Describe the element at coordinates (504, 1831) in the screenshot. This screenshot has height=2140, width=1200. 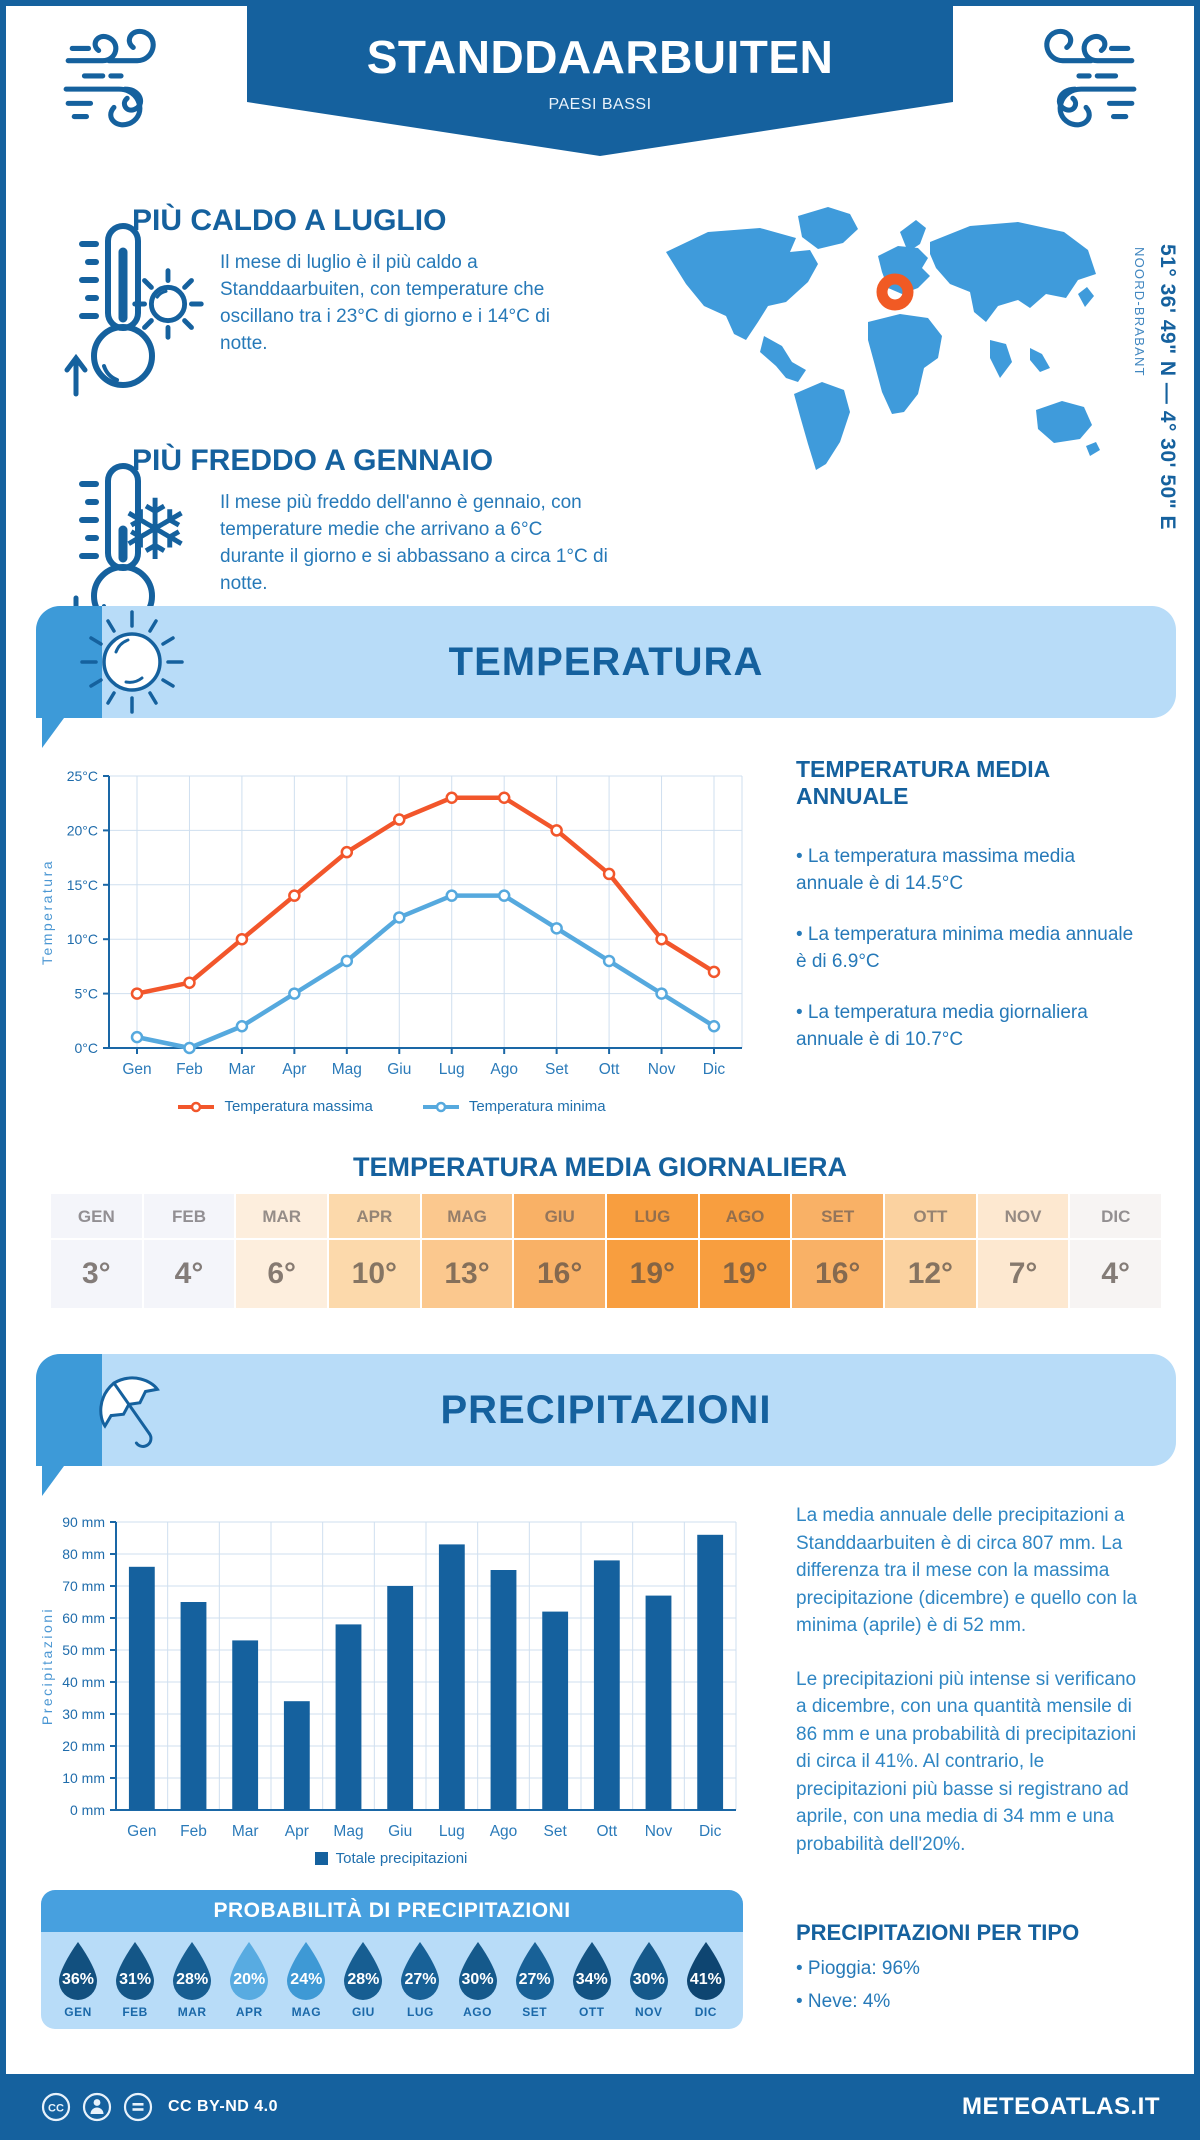
I see `svg-text: Ago` at that location.